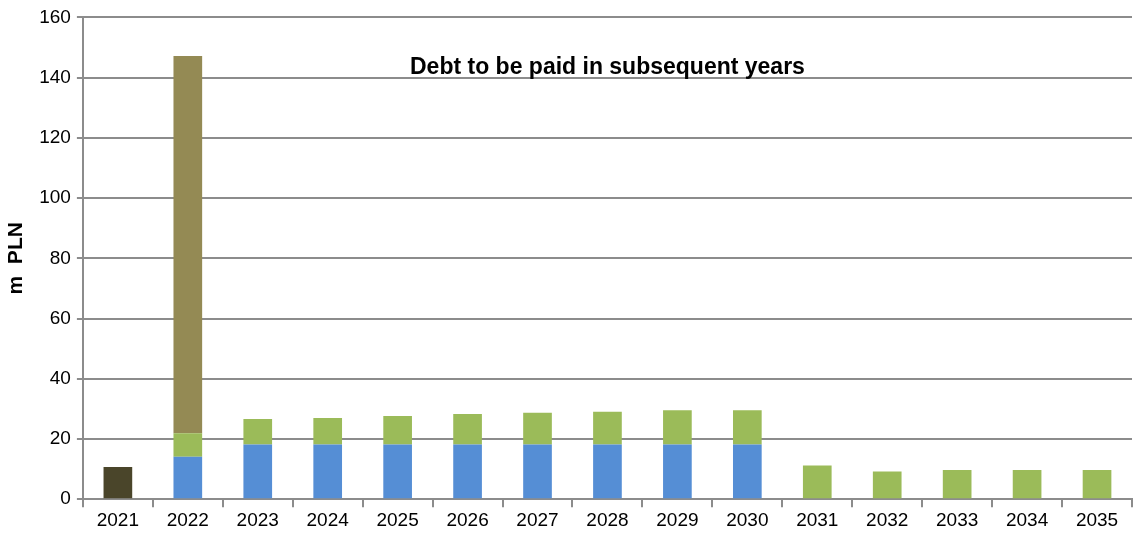 This screenshot has width=1136, height=534. I want to click on x-tick-label: 2035, so click(1097, 519).